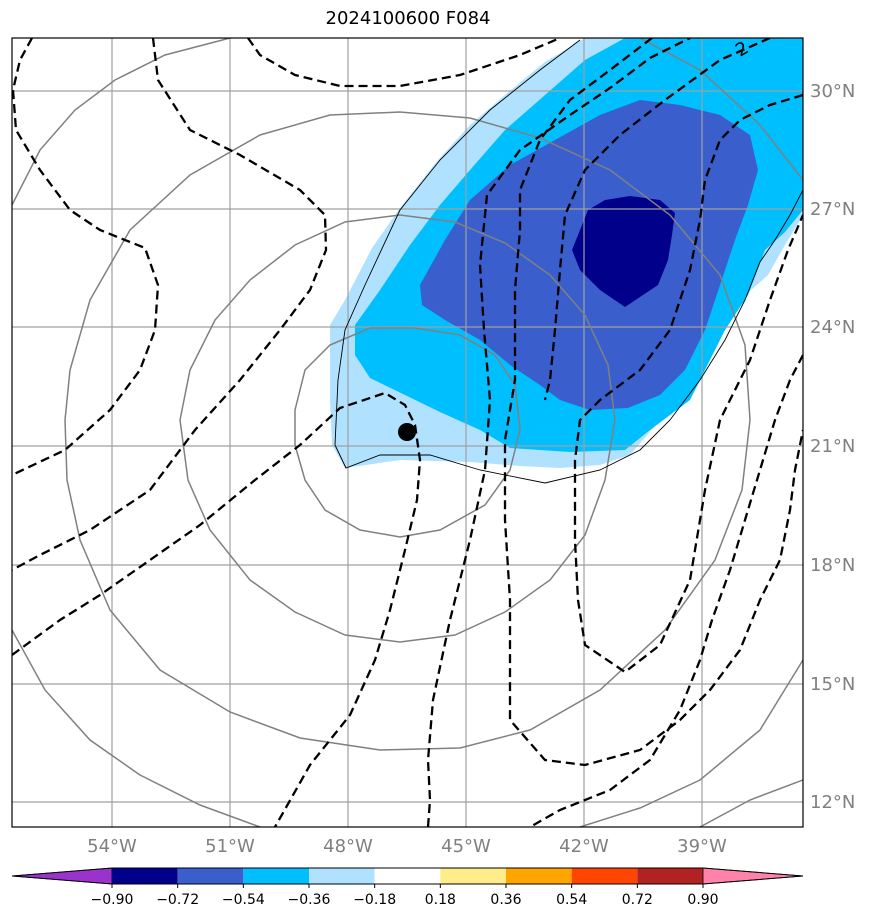 The image size is (873, 924). I want to click on colorbar-tick-label: −0.72, so click(177, 900).